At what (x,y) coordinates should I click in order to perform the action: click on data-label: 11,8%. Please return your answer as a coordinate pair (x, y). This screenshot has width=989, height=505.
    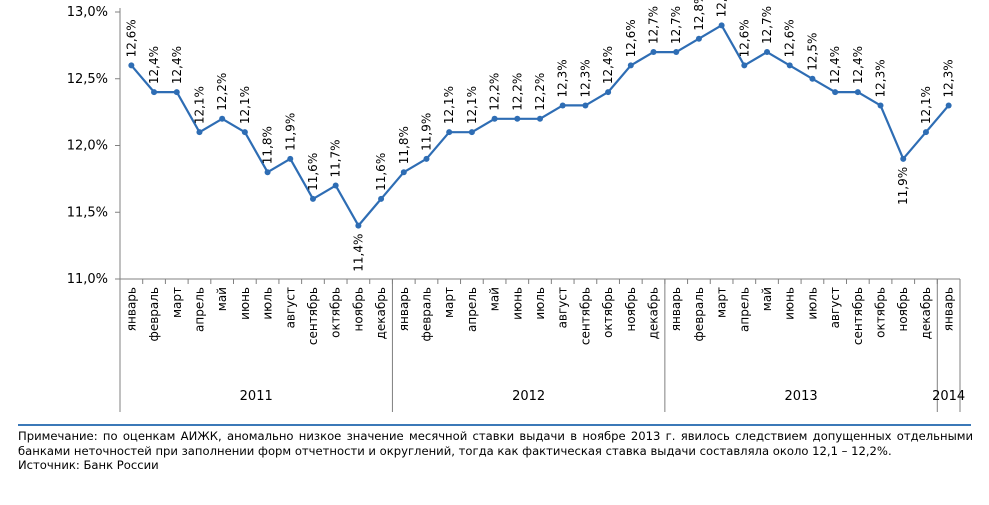
    Looking at the image, I should click on (404, 145).